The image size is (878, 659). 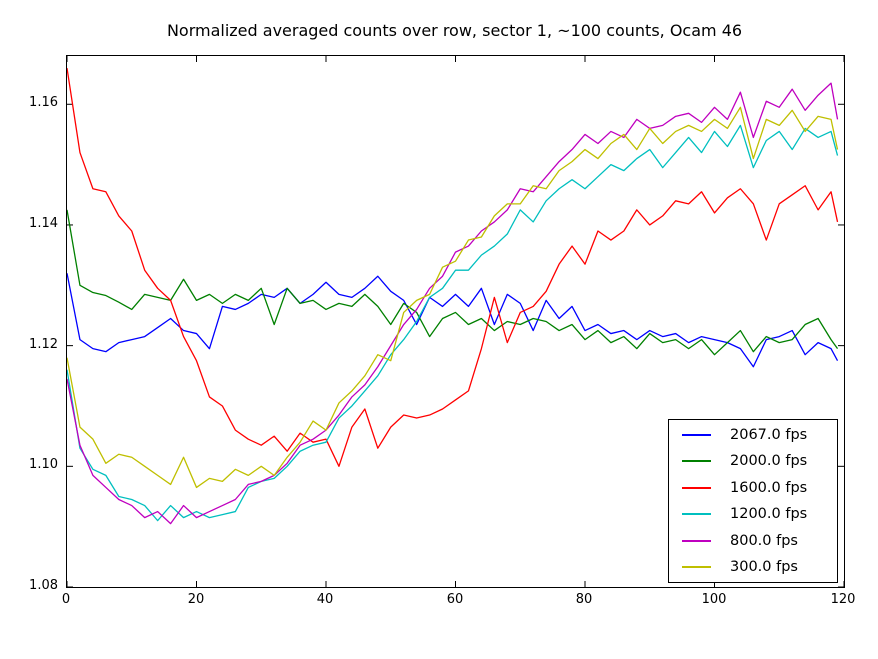 I want to click on legend-label: 300.0 fps, so click(x=764, y=567).